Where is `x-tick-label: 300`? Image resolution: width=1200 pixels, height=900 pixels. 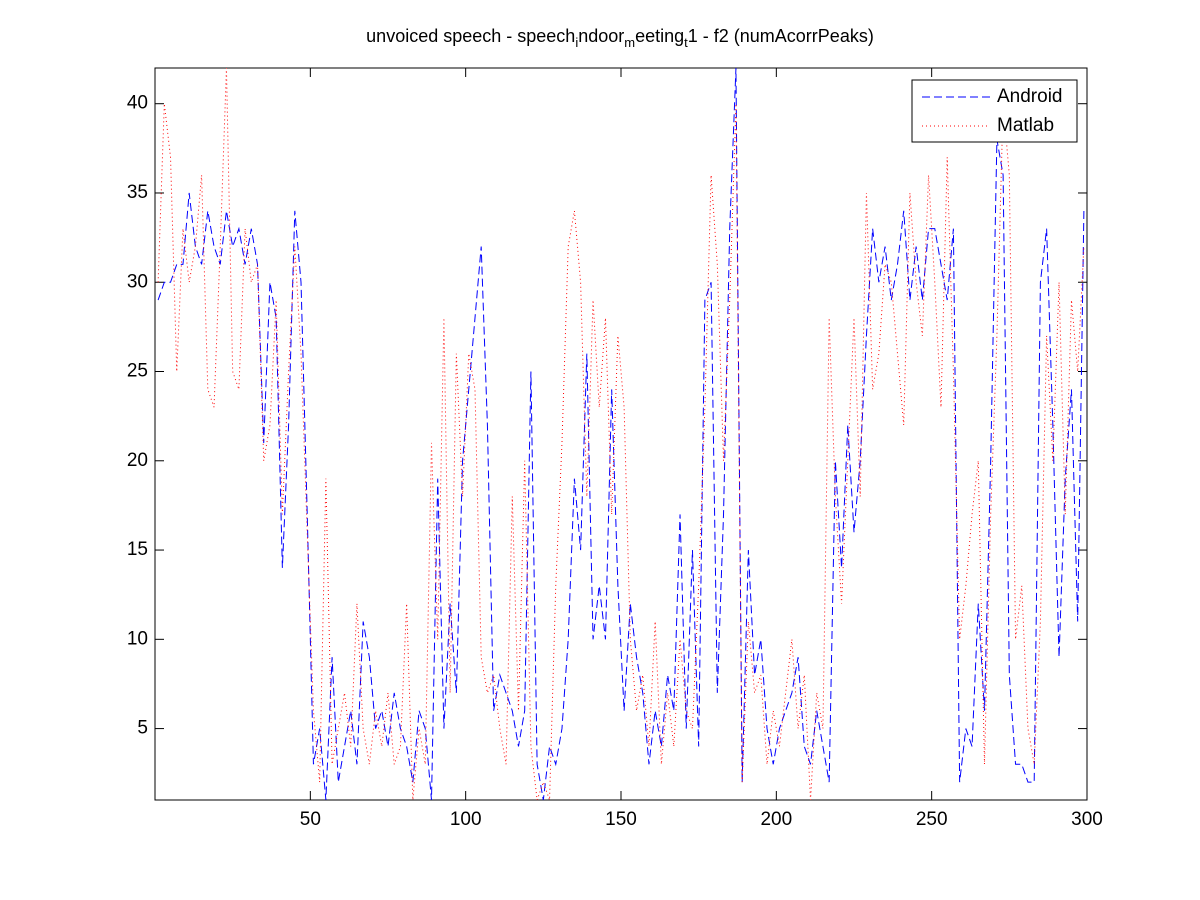
x-tick-label: 300 is located at coordinates (1087, 819).